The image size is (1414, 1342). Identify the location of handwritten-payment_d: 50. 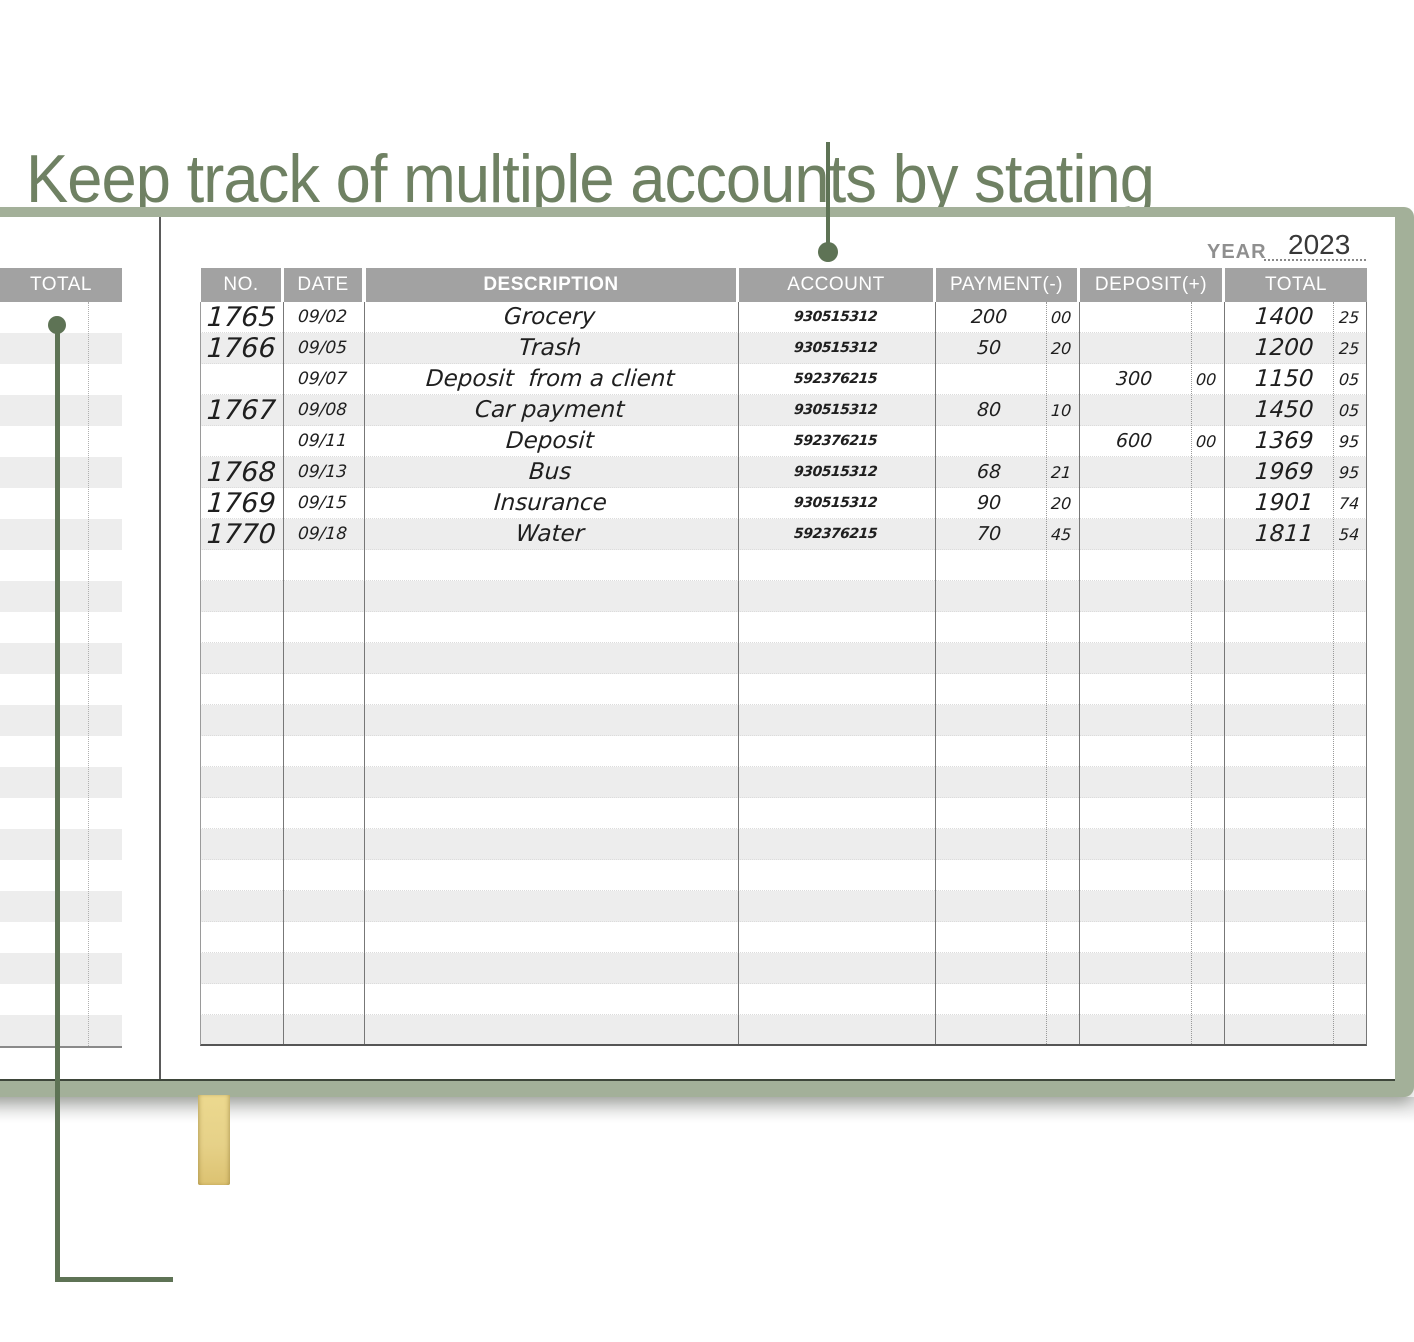
(989, 348).